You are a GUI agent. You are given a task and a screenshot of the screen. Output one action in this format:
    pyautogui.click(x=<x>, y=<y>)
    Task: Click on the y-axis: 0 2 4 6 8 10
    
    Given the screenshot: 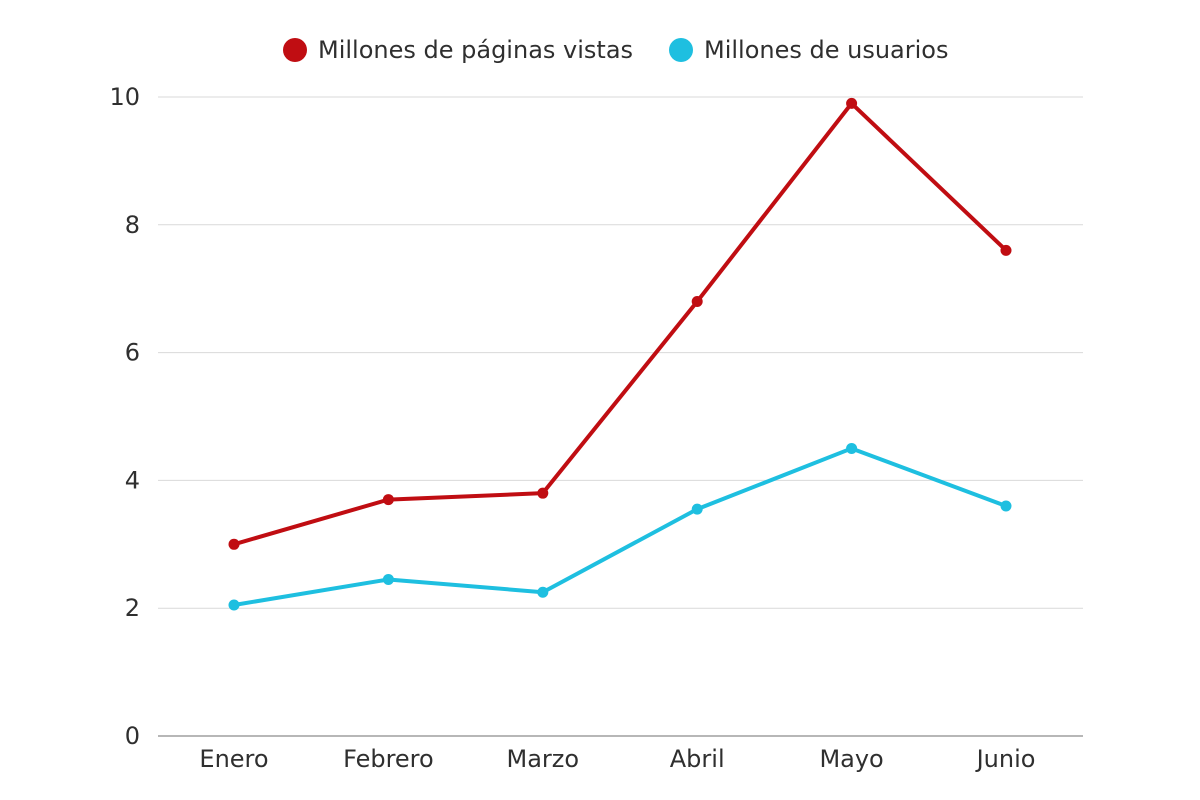 What is the action you would take?
    pyautogui.click(x=124, y=416)
    